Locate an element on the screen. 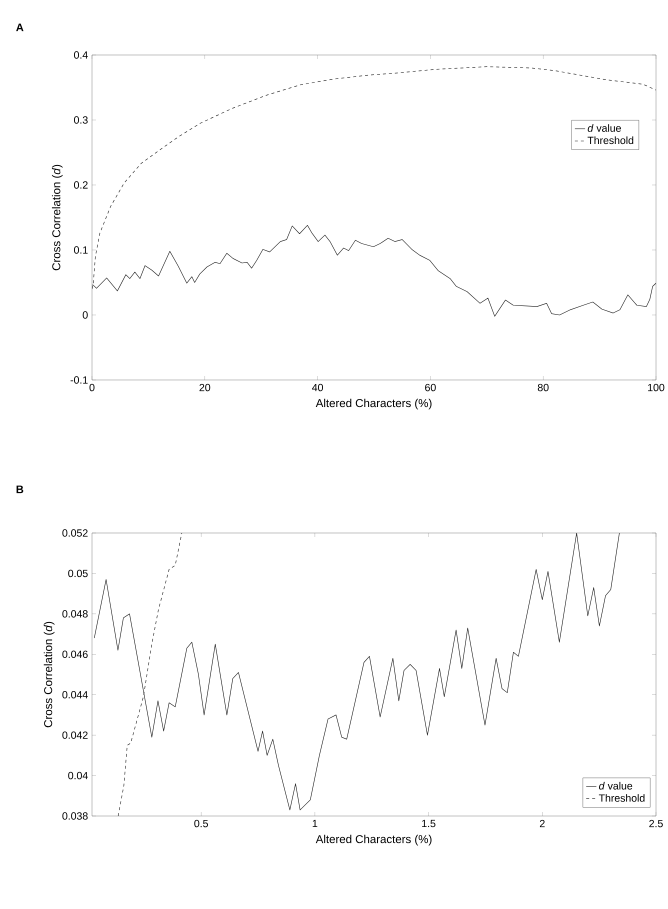  y-tick-label: -0.1 is located at coordinates (79, 380).